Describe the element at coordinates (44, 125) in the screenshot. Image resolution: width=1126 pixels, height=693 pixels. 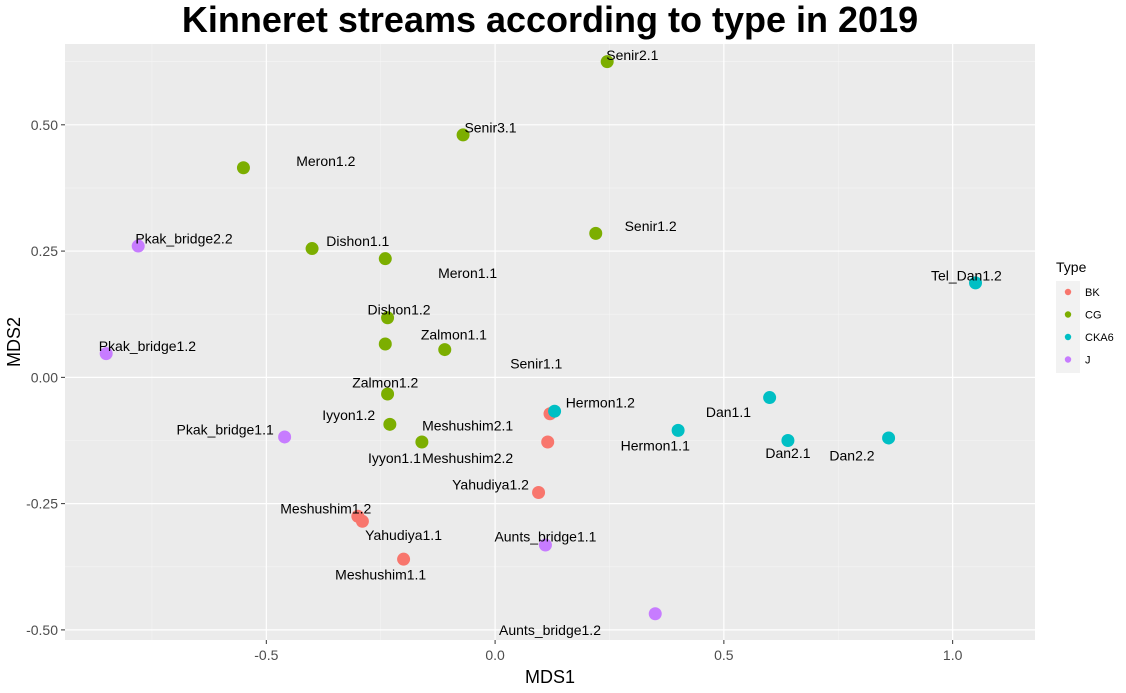
I see `y-tick-label: 0.50` at that location.